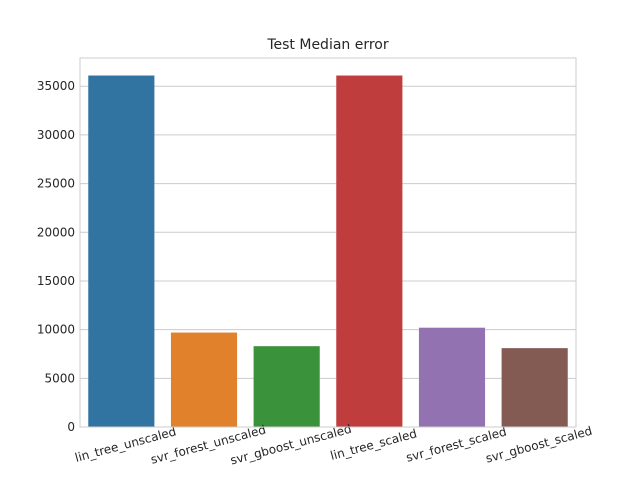 The width and height of the screenshot is (640, 480). I want to click on y-tick-label: 0, so click(71, 427).